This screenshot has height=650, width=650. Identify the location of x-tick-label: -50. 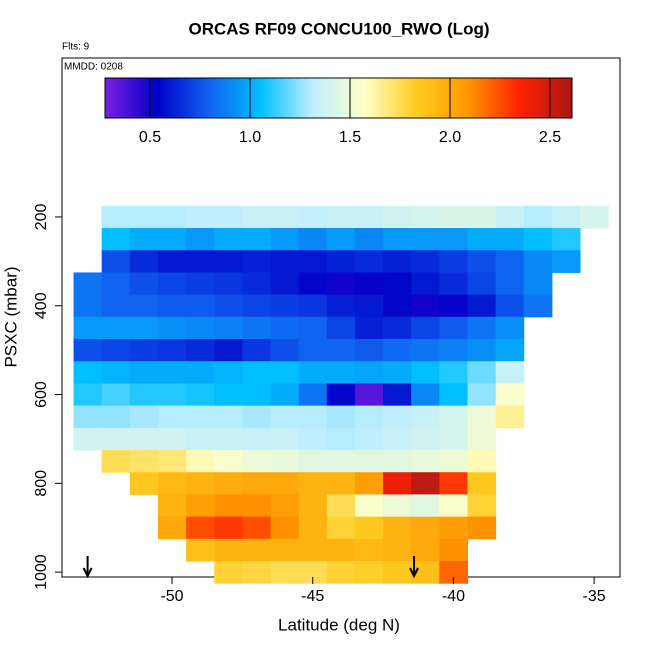
(171, 596).